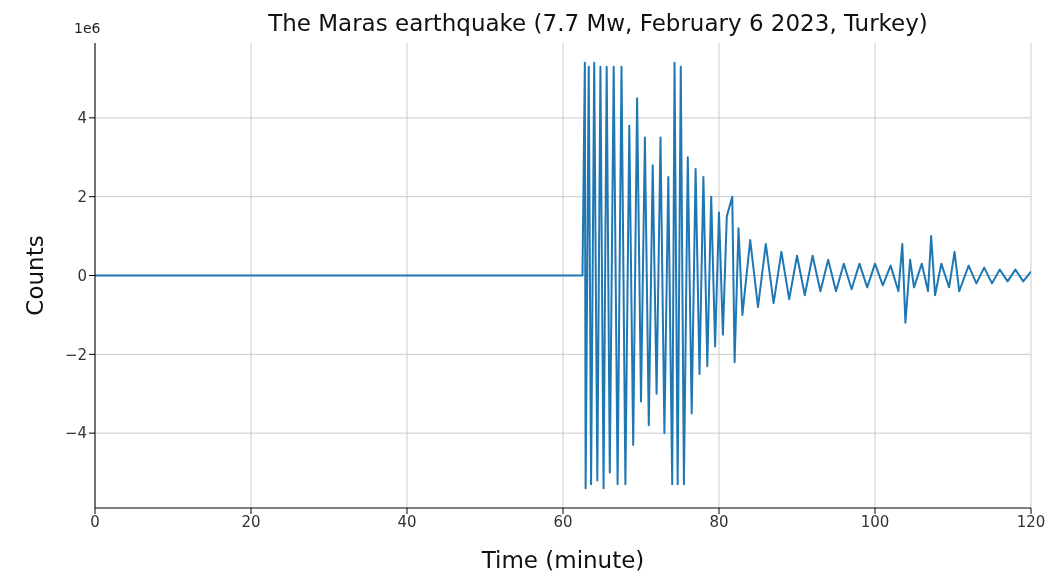  I want to click on x-tick-label: 40, so click(407, 521).